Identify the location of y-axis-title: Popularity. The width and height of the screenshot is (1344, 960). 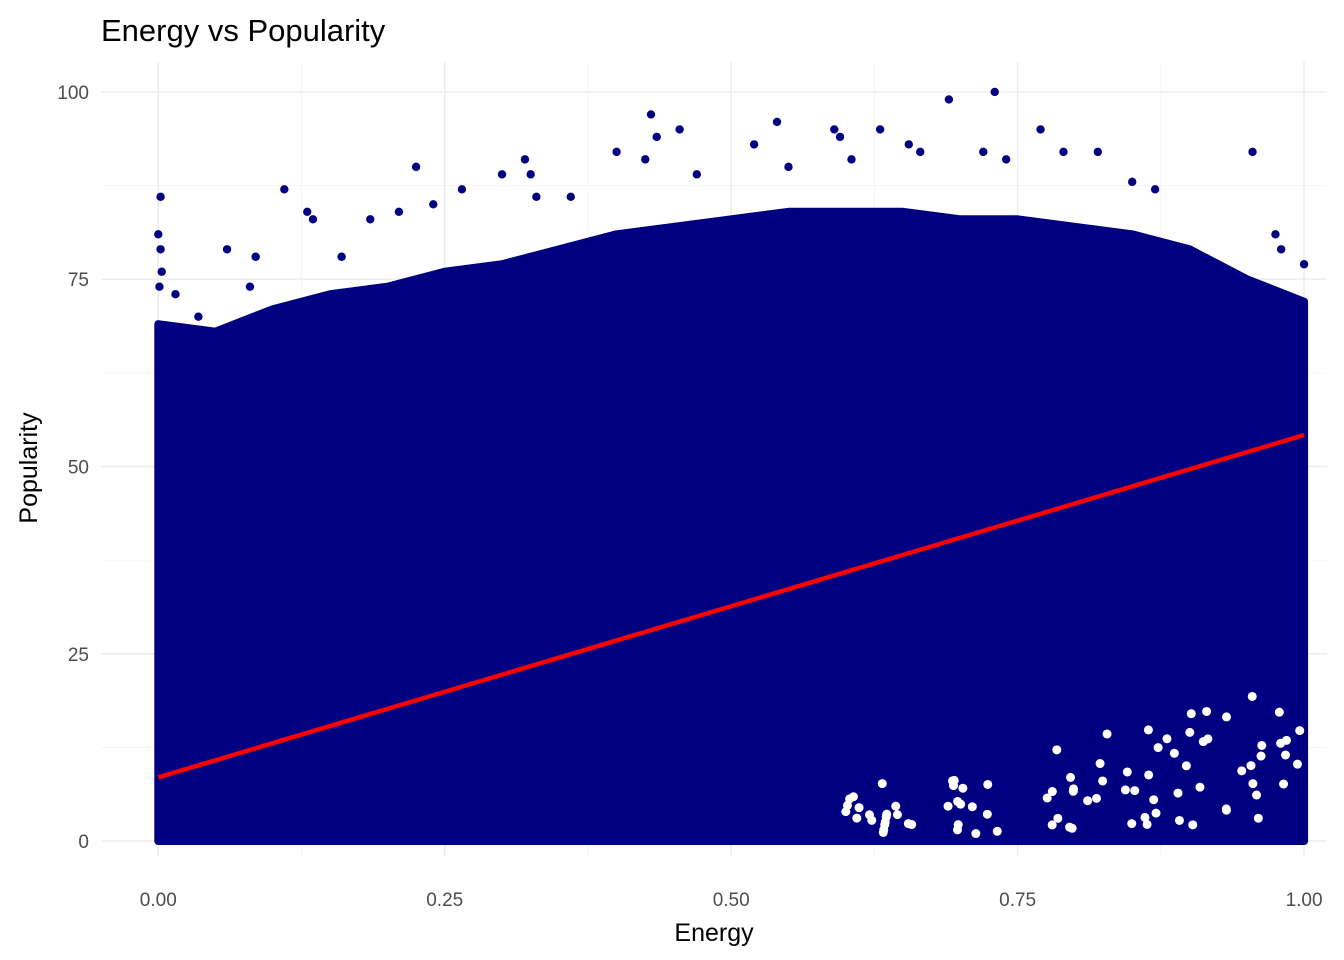
(29, 468).